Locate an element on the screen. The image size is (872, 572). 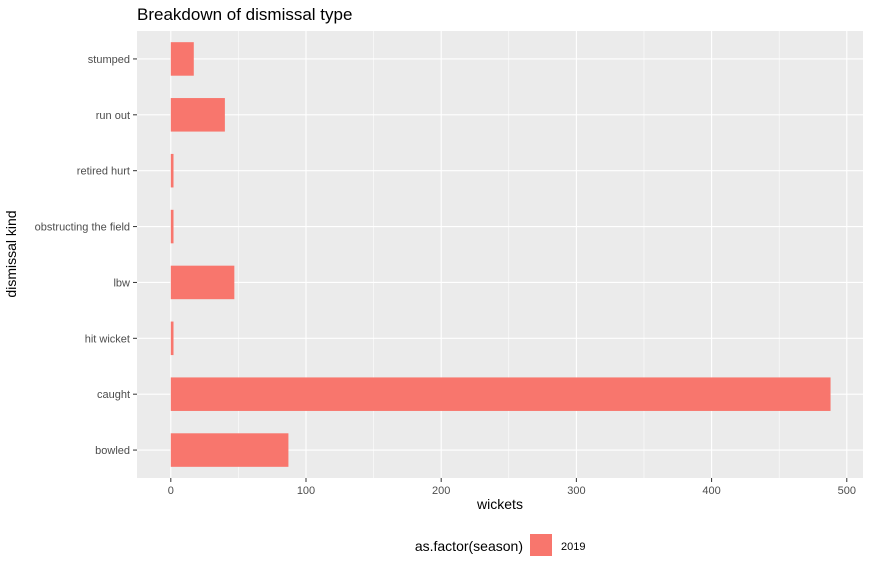
y-tick-label: obstructing the field is located at coordinates (82, 228).